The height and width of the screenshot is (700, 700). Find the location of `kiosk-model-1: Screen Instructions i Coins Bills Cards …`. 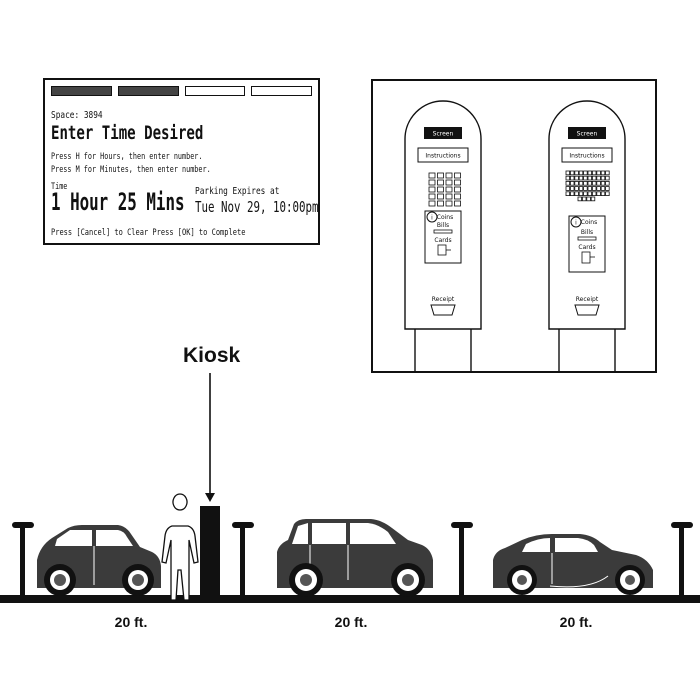

kiosk-model-1: Screen Instructions i Coins Bills Cards … is located at coordinates (443, 236).